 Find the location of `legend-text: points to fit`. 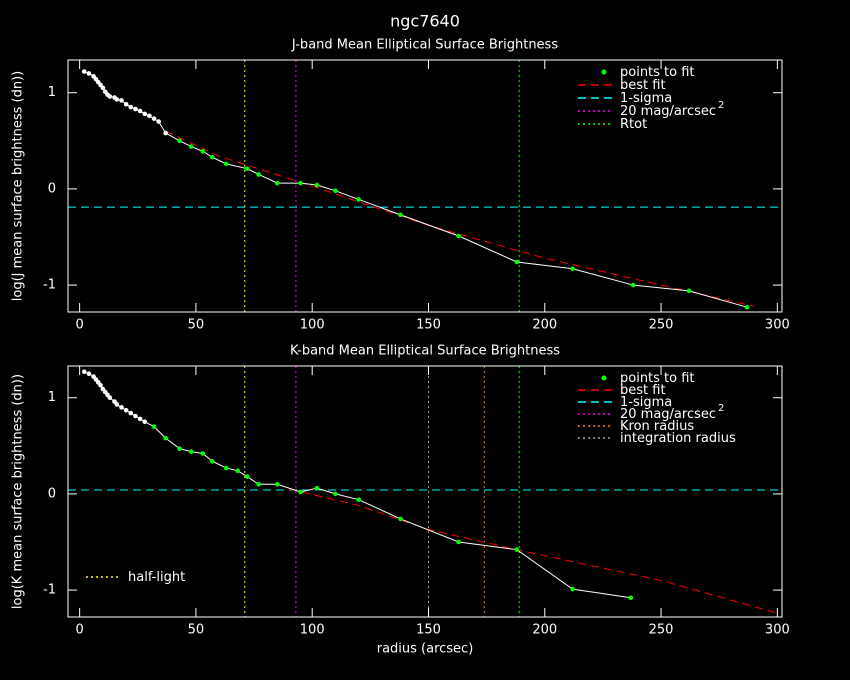

legend-text: points to fit is located at coordinates (657, 72).